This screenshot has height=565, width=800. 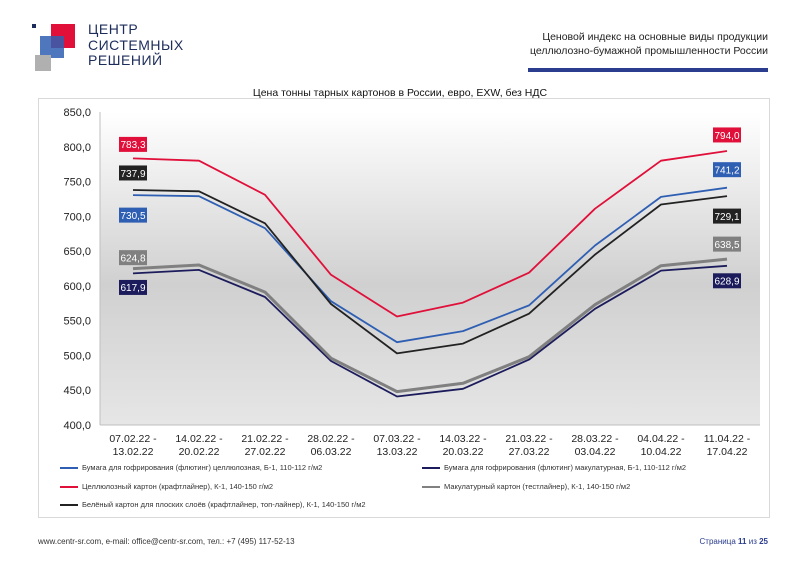 I want to click on company-logo: ЦЕНТР СИСТЕМНЫХ РЕШЕНИЙ, so click(x=115, y=51).